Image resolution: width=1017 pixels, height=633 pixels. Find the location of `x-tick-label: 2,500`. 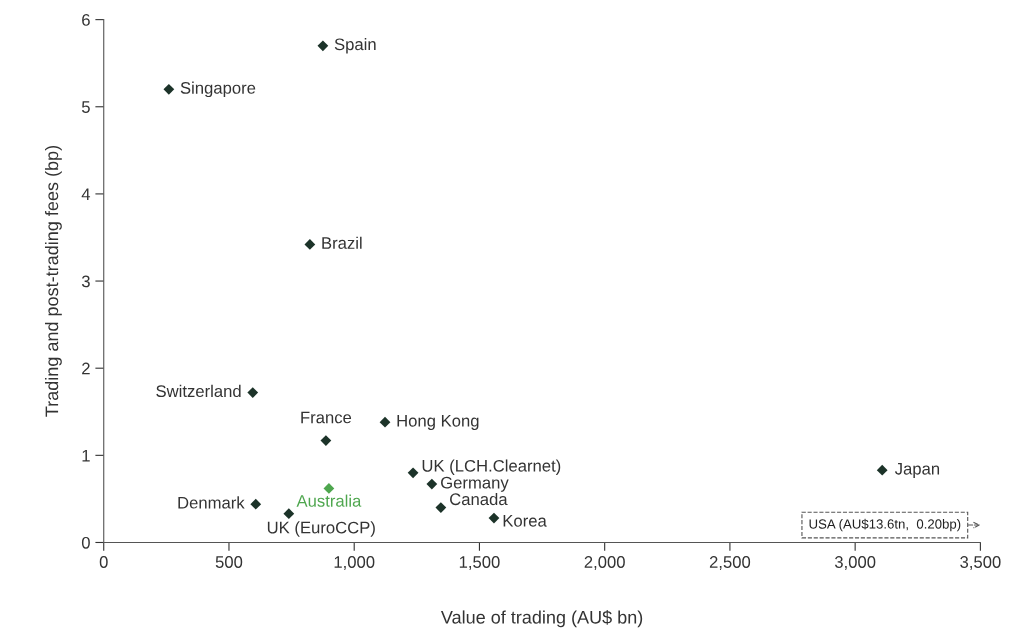

x-tick-label: 2,500 is located at coordinates (730, 563).